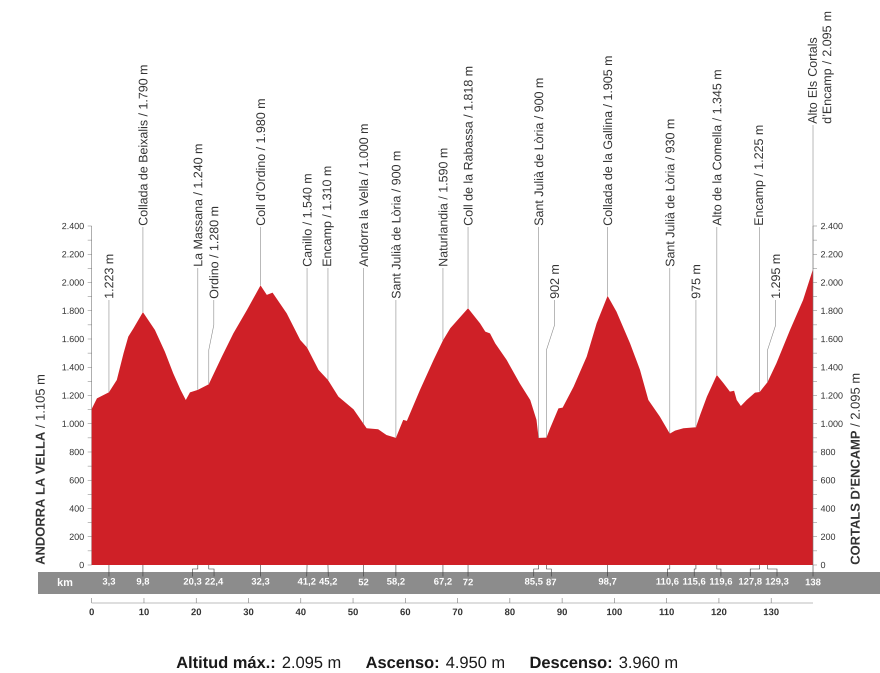 Image resolution: width=880 pixels, height=673 pixels. What do you see at coordinates (832, 423) in the screenshot?
I see `y2-tick-label: 1.000` at bounding box center [832, 423].